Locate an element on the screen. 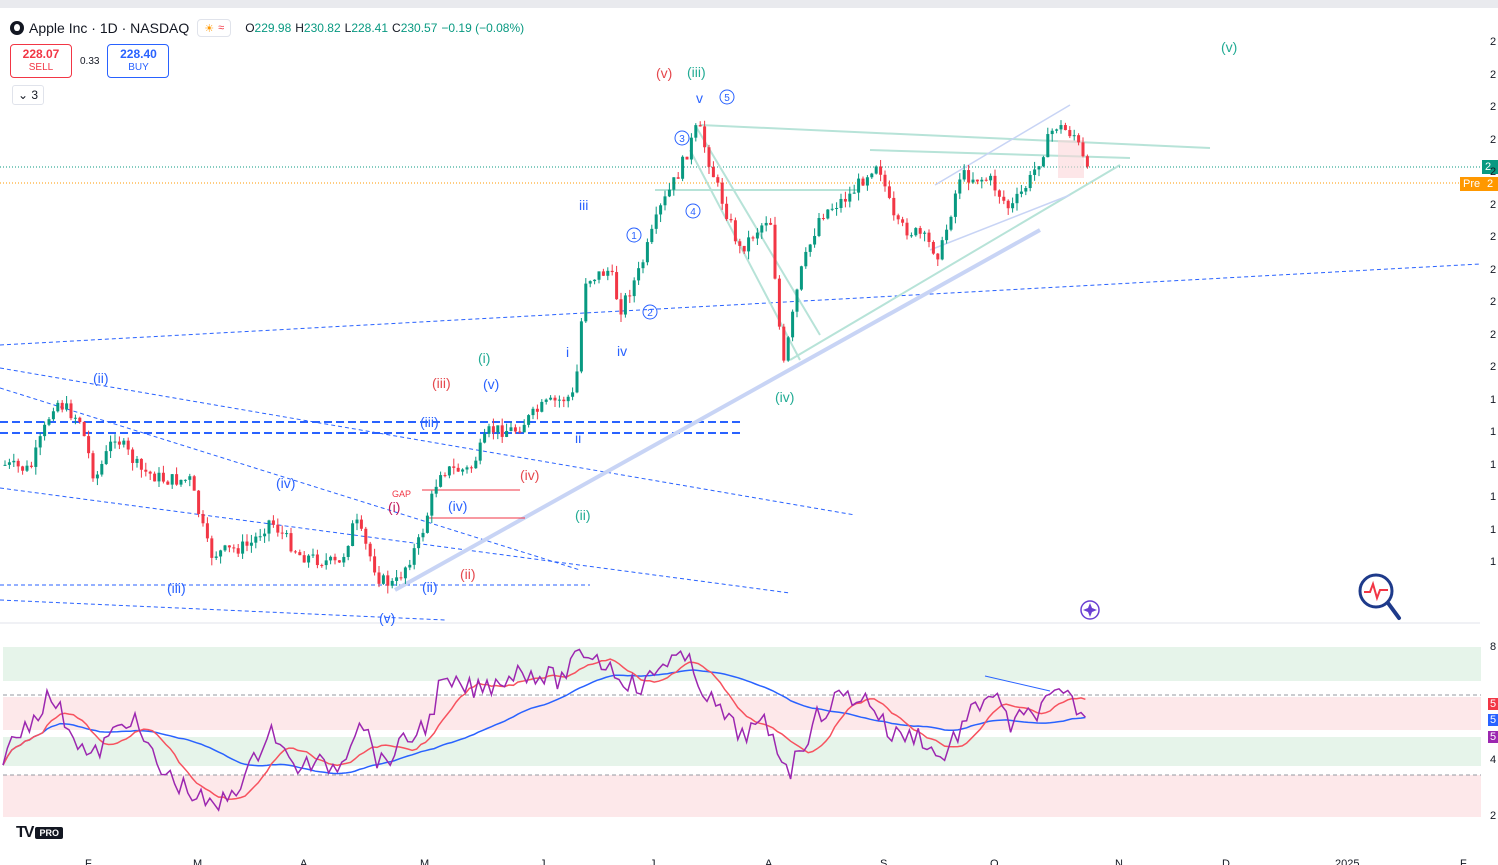 The height and width of the screenshot is (865, 1498). highlight-box is located at coordinates (1071, 159).